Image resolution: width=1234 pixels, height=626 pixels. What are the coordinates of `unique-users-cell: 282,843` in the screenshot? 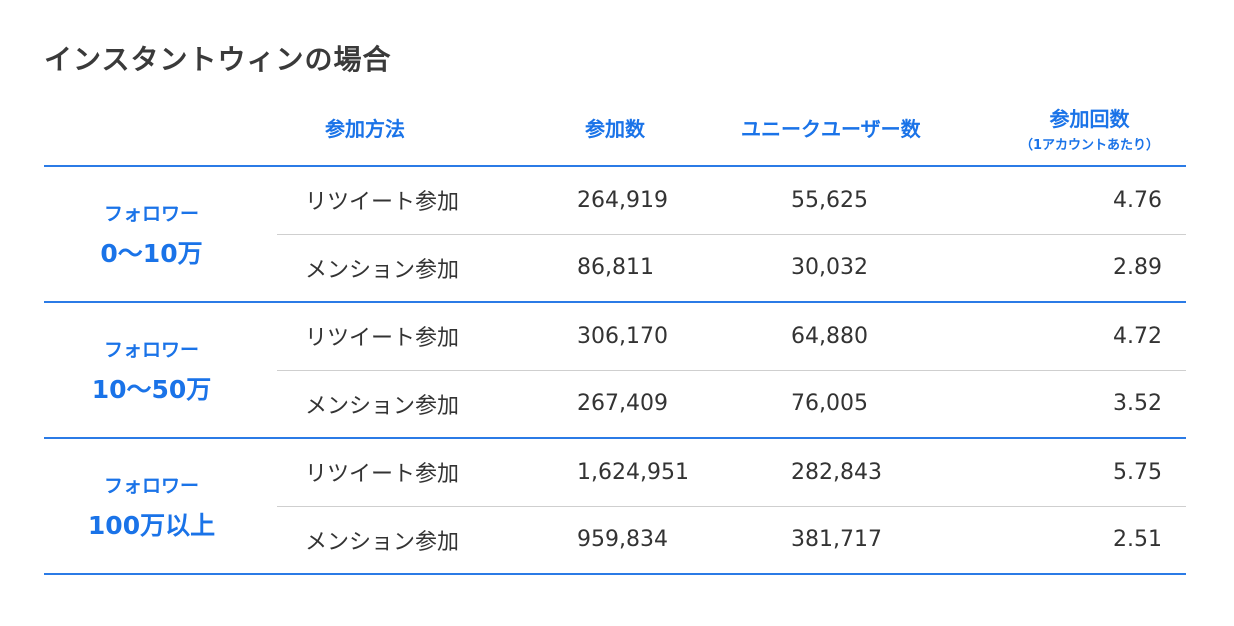 It's located at (797, 472).